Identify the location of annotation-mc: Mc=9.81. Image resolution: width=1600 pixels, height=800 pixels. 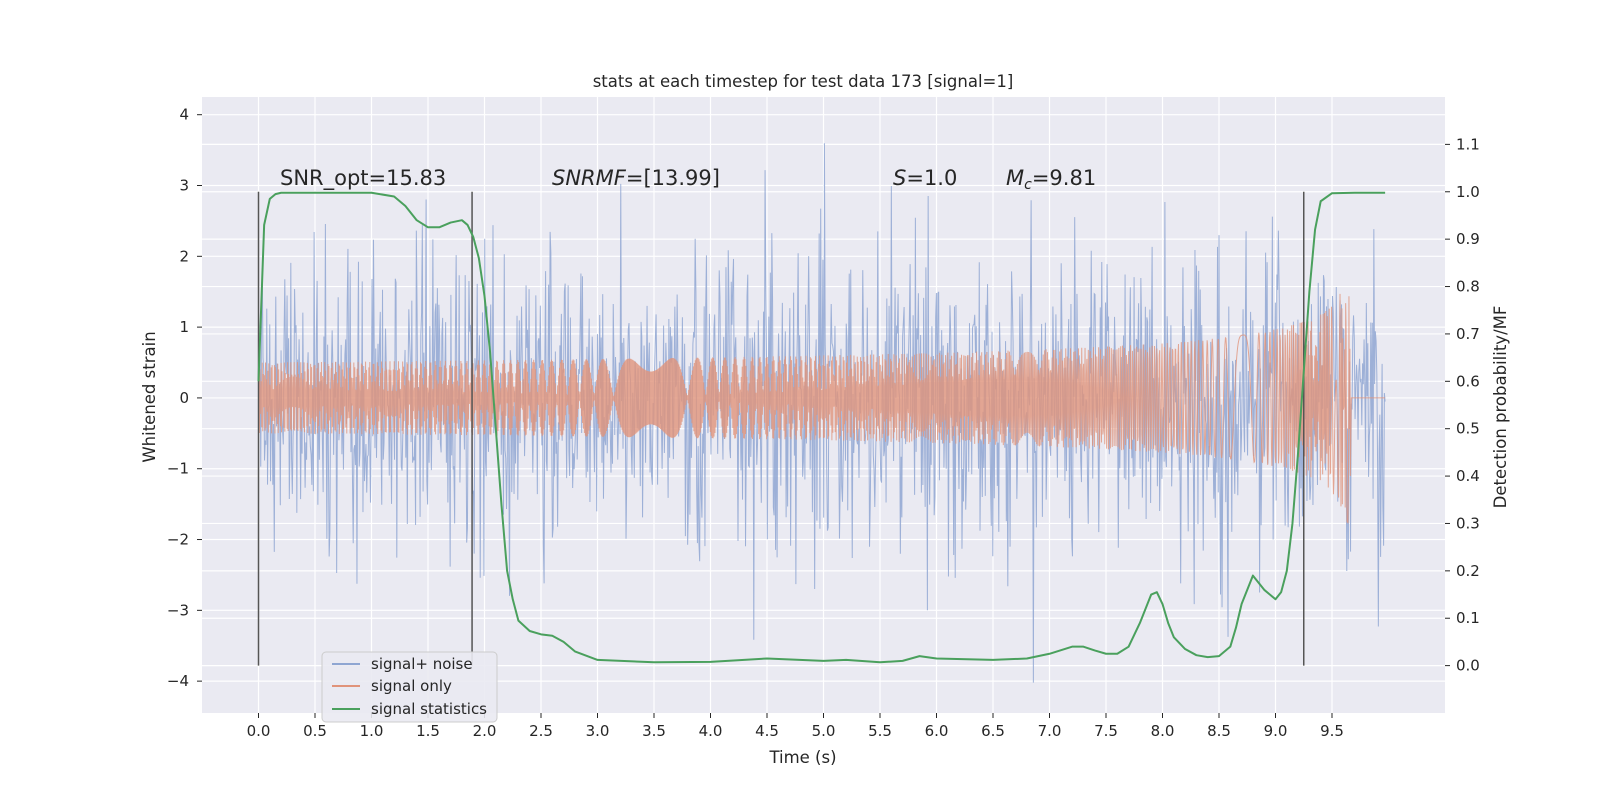
(1051, 179).